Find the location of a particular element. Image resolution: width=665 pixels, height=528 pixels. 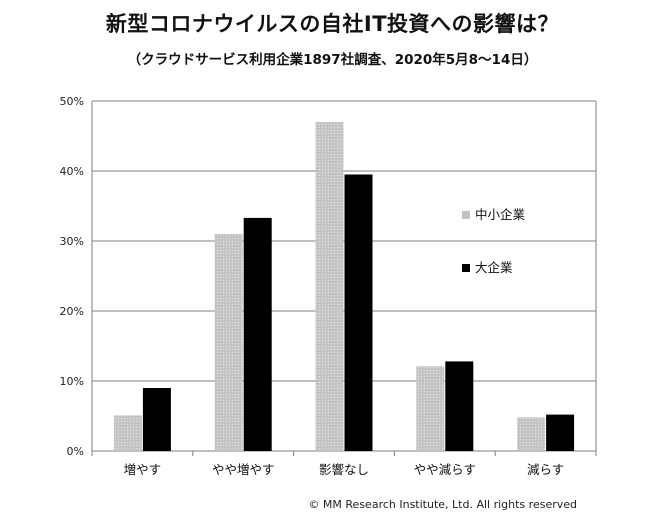

legend-label: 大企業 is located at coordinates (494, 267).